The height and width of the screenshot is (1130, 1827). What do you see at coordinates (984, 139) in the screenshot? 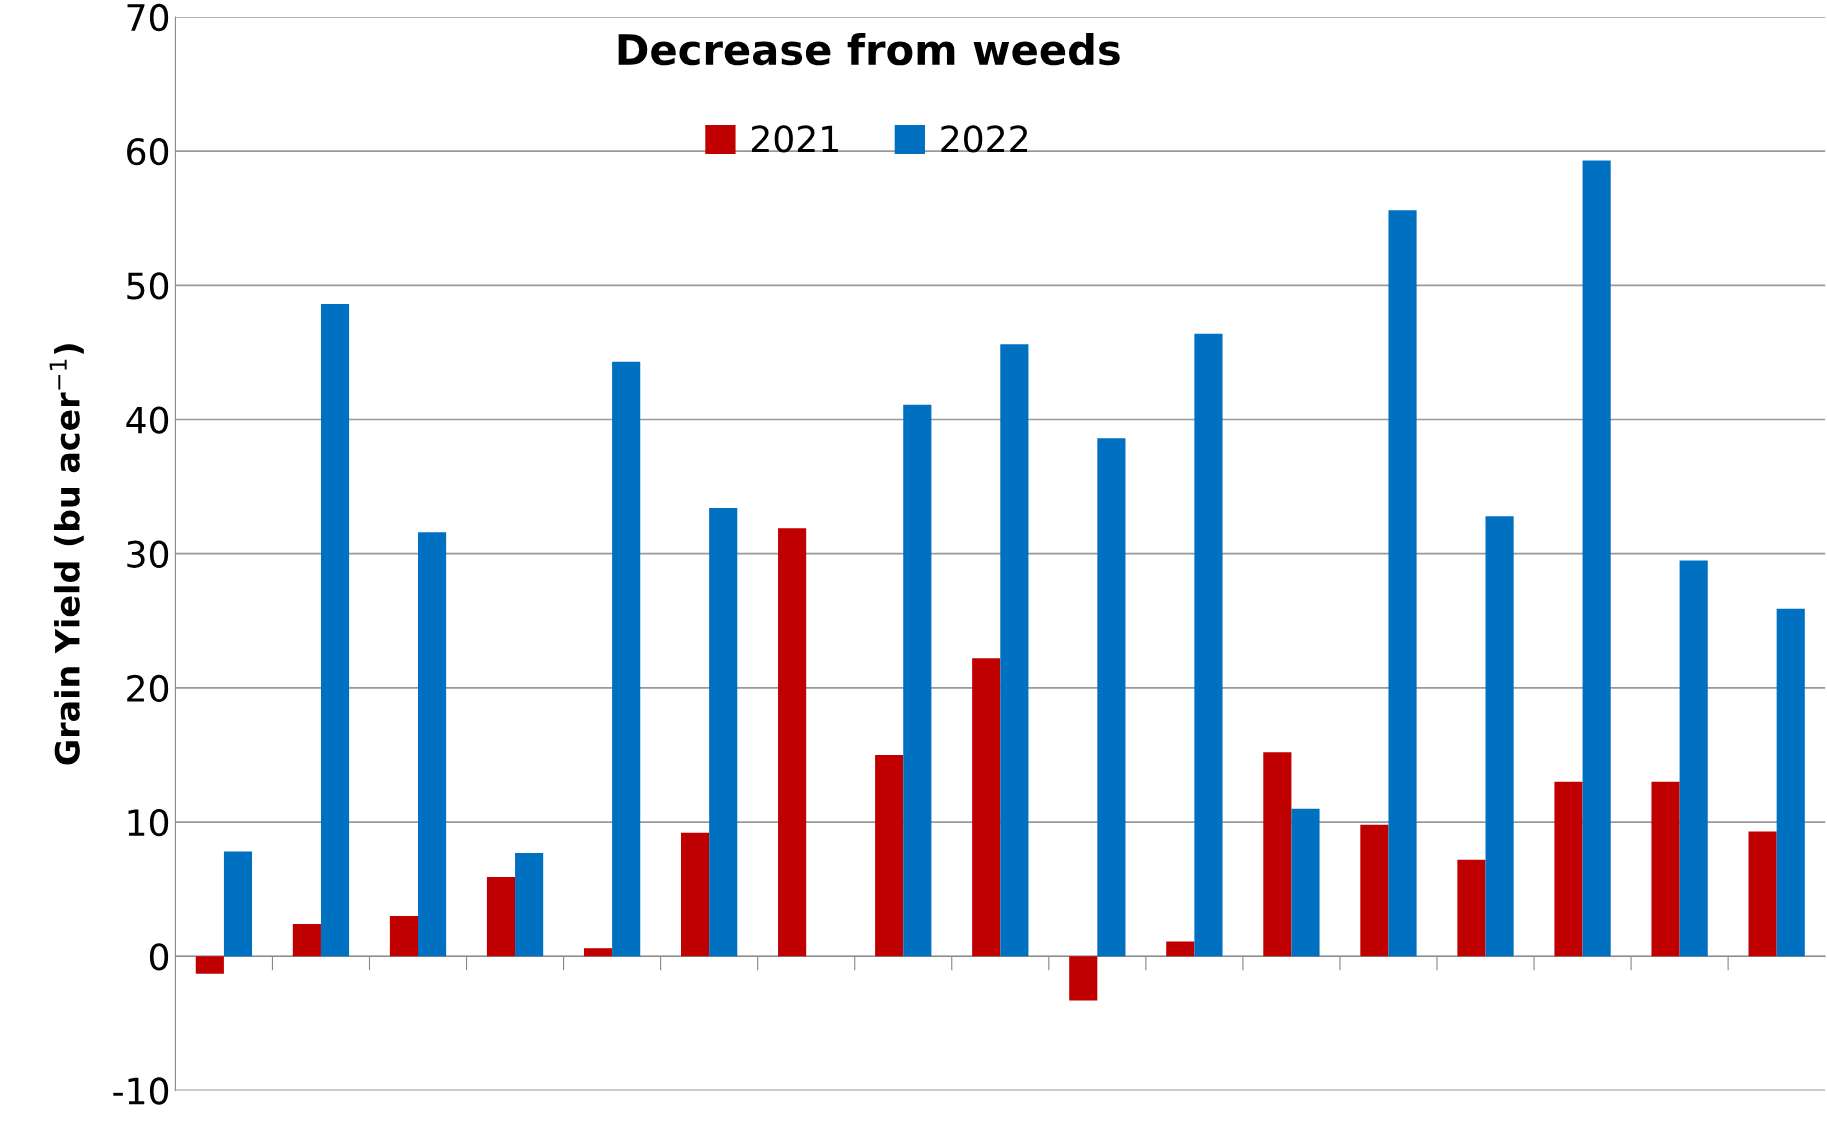
I see `legend-label: 2022` at bounding box center [984, 139].